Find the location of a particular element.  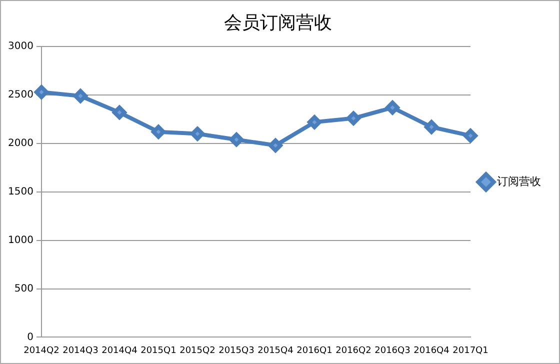

y-tick-label: 0 is located at coordinates (30, 337).